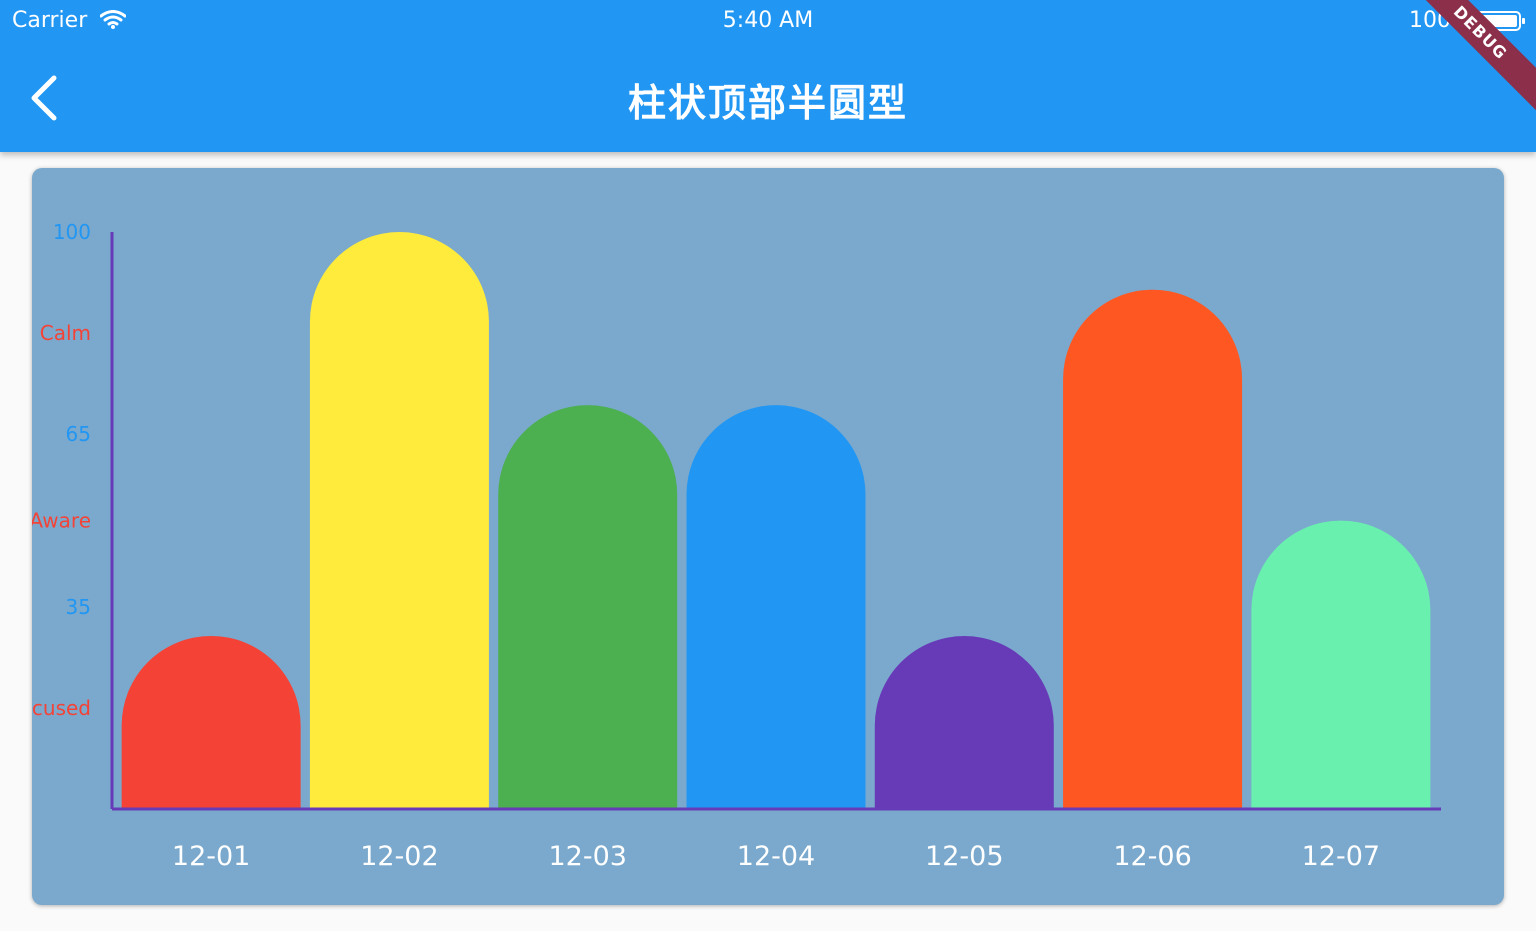 This screenshot has width=1536, height=931. Describe the element at coordinates (1152, 856) in the screenshot. I see `x-tick-label: 12-06` at that location.